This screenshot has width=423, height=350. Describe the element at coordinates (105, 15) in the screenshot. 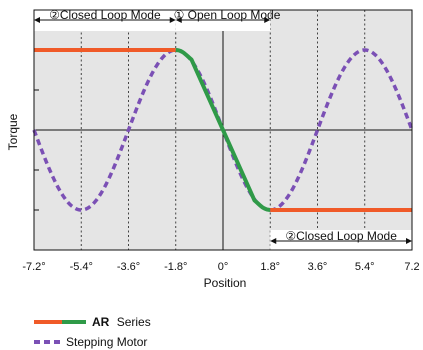

I see `closed-loop-left-annotation-text: ②Closed Loop Mode` at that location.